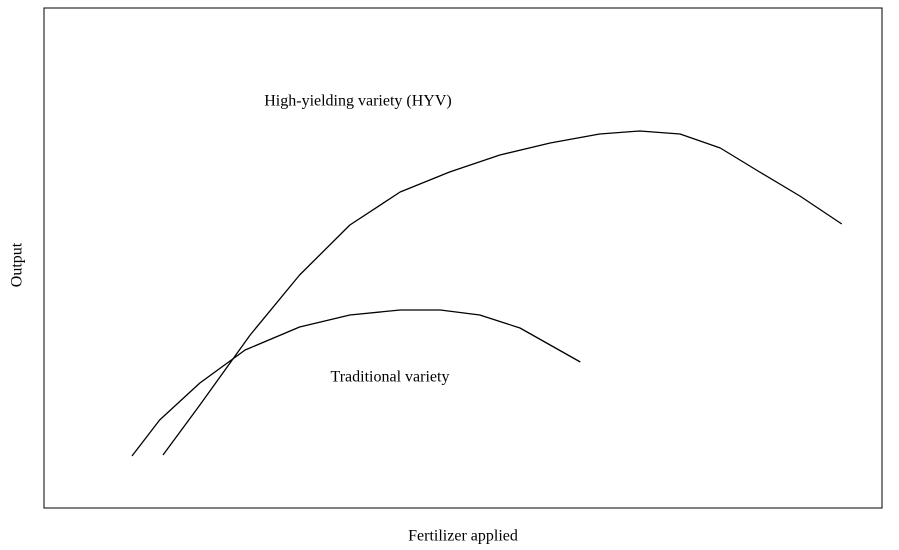  I want to click on annotation: High-yielding variety (HYV), so click(358, 101).